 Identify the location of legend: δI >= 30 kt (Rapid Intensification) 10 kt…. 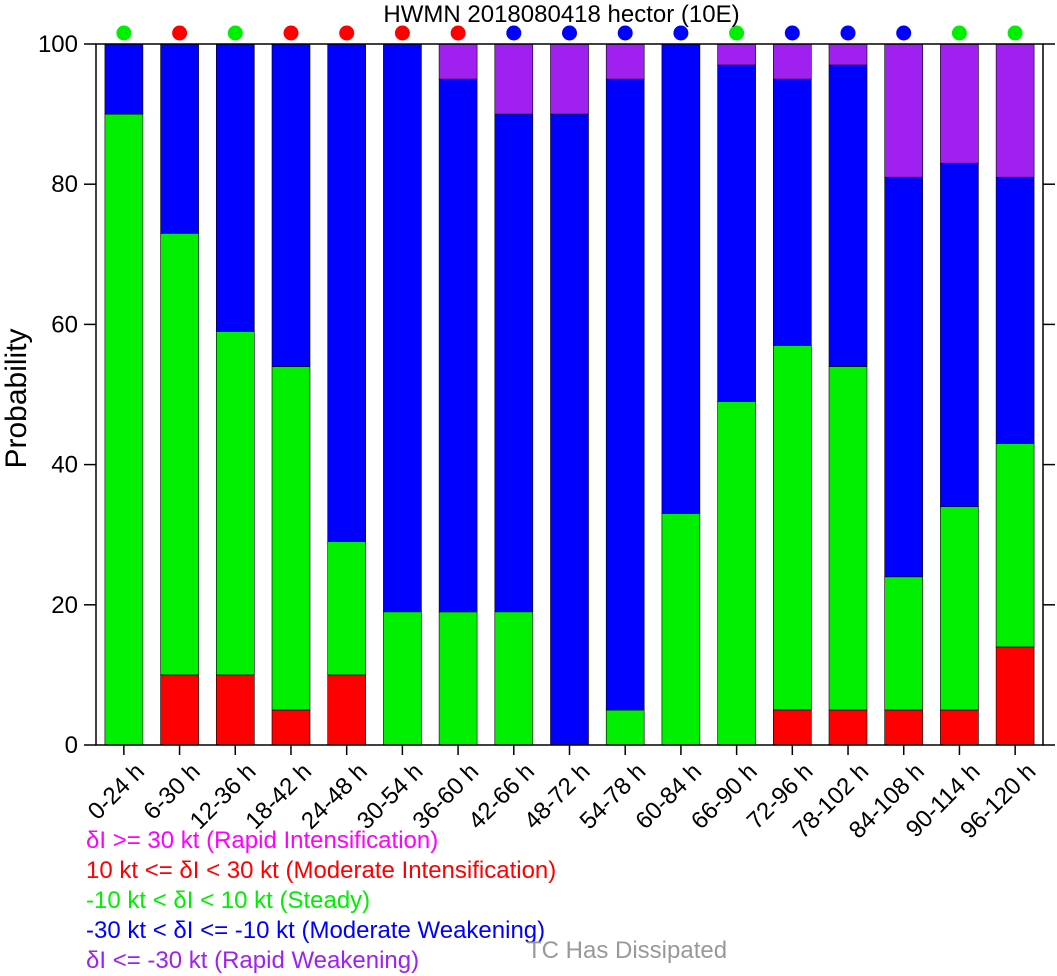
(321, 901).